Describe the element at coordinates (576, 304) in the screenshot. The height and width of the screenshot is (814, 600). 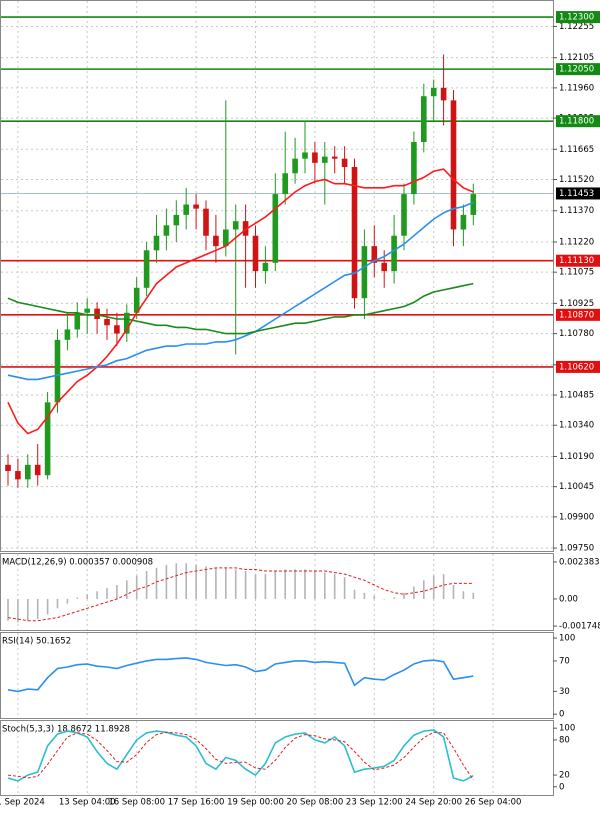
I see `y-tick-label: 1.10925` at that location.